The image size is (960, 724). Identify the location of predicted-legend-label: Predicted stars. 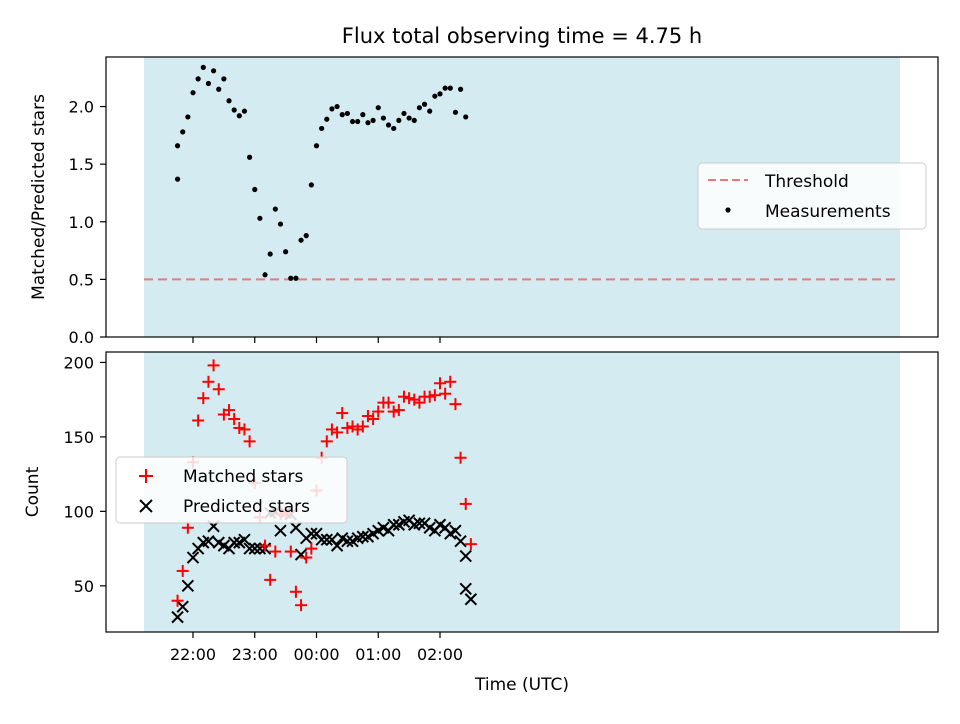
(246, 507).